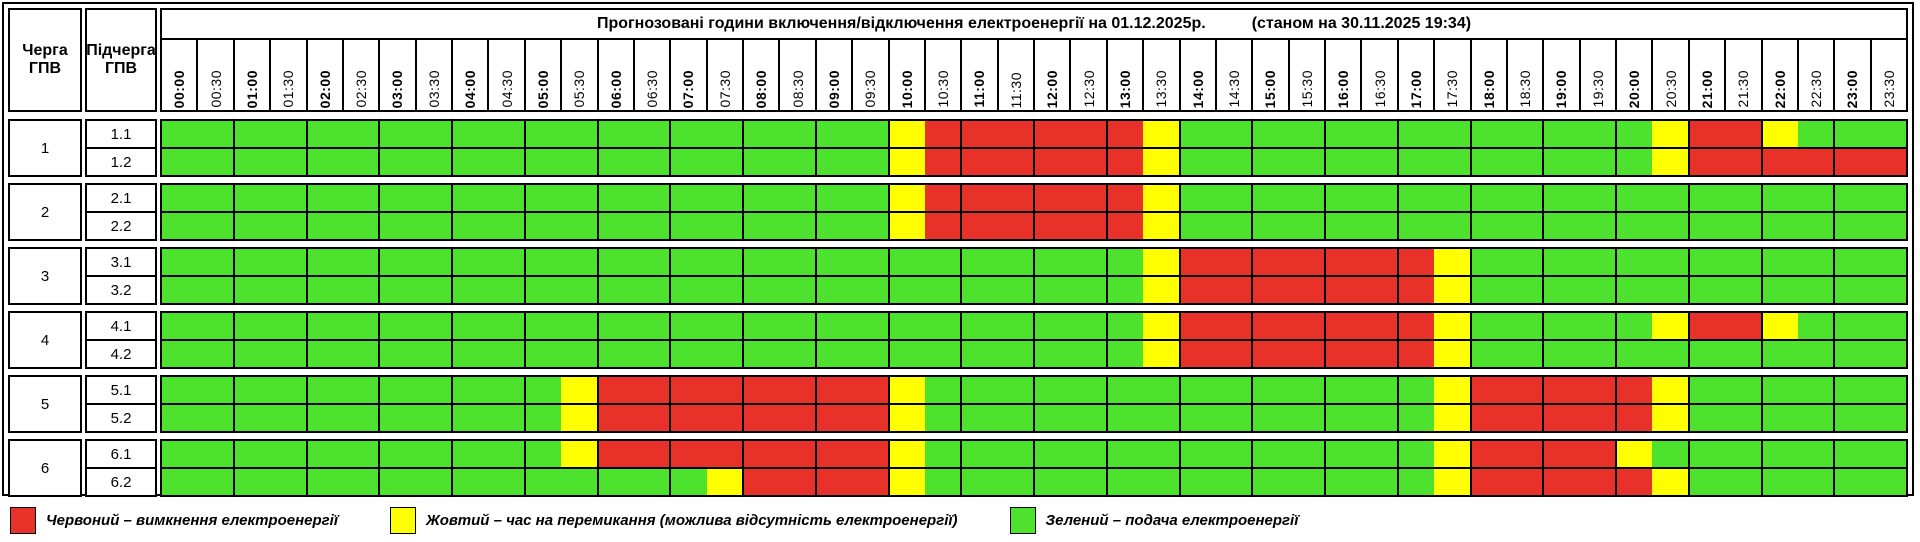 The width and height of the screenshot is (1920, 542). Describe the element at coordinates (470, 88) in the screenshot. I see `time-label: 04:00` at that location.